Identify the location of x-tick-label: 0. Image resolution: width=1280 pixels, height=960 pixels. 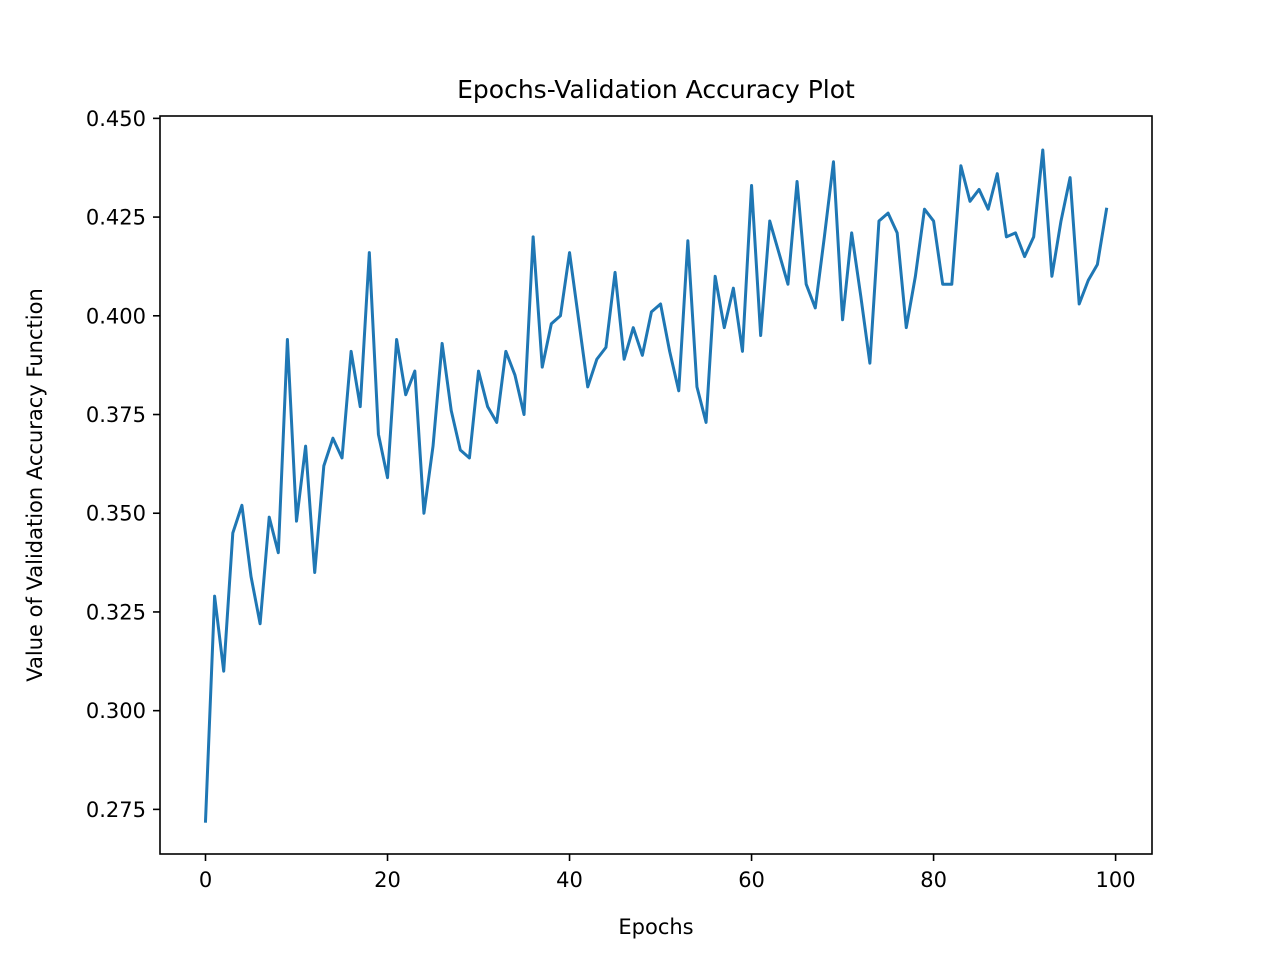
(205, 880).